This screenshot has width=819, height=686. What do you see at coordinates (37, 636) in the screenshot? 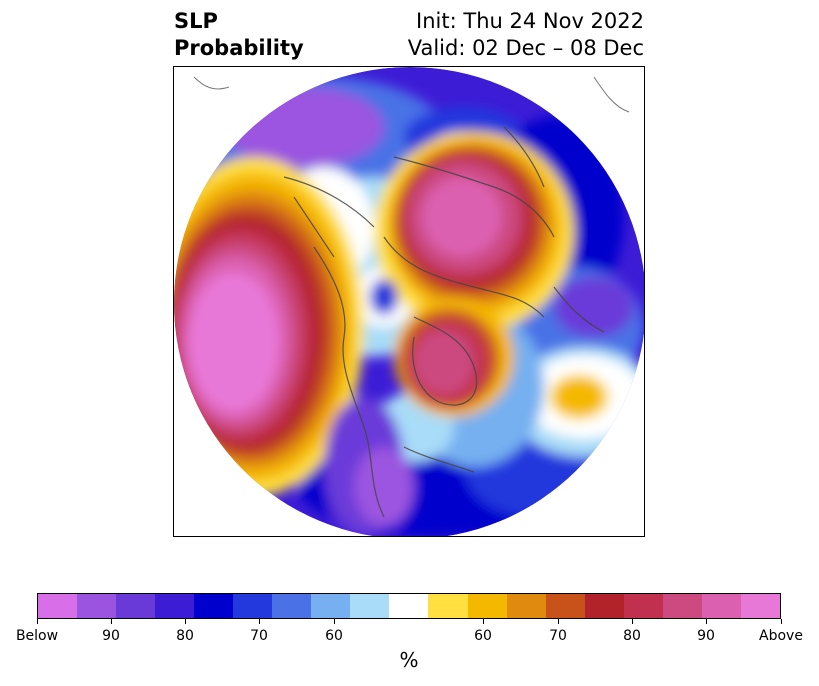
I see `colorbar-tick-label: Below` at bounding box center [37, 636].